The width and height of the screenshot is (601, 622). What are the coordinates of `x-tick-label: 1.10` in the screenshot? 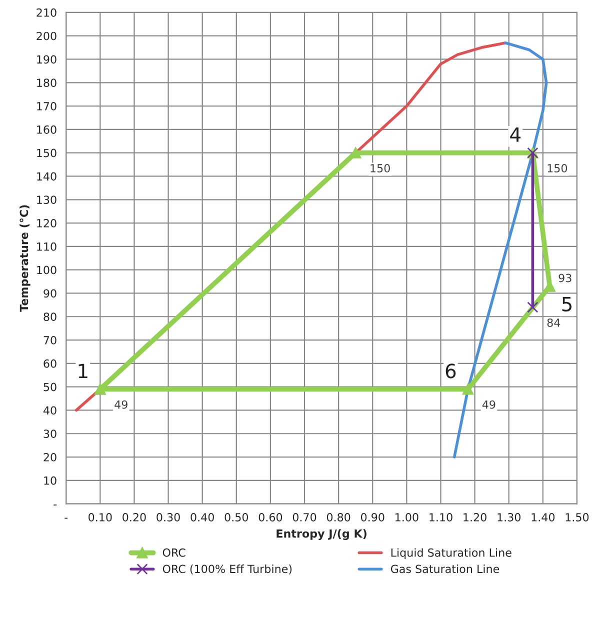 It's located at (441, 517).